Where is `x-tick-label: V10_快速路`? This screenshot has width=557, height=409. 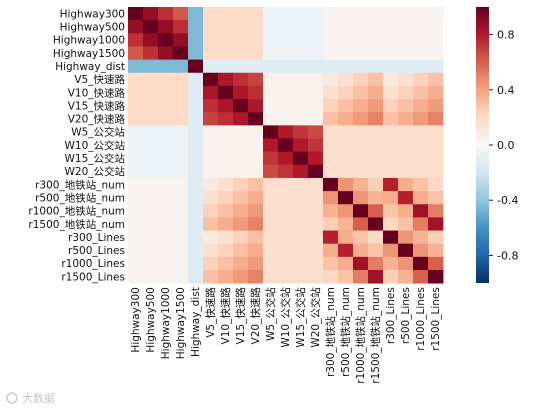
x-tick-label: V10_快速路 is located at coordinates (225, 316).